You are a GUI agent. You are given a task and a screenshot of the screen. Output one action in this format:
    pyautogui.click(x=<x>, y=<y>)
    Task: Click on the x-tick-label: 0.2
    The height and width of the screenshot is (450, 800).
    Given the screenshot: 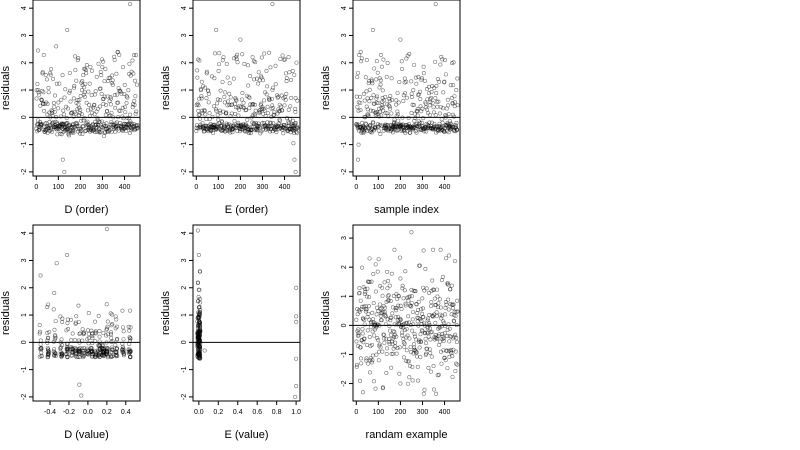 What is the action you would take?
    pyautogui.click(x=218, y=412)
    